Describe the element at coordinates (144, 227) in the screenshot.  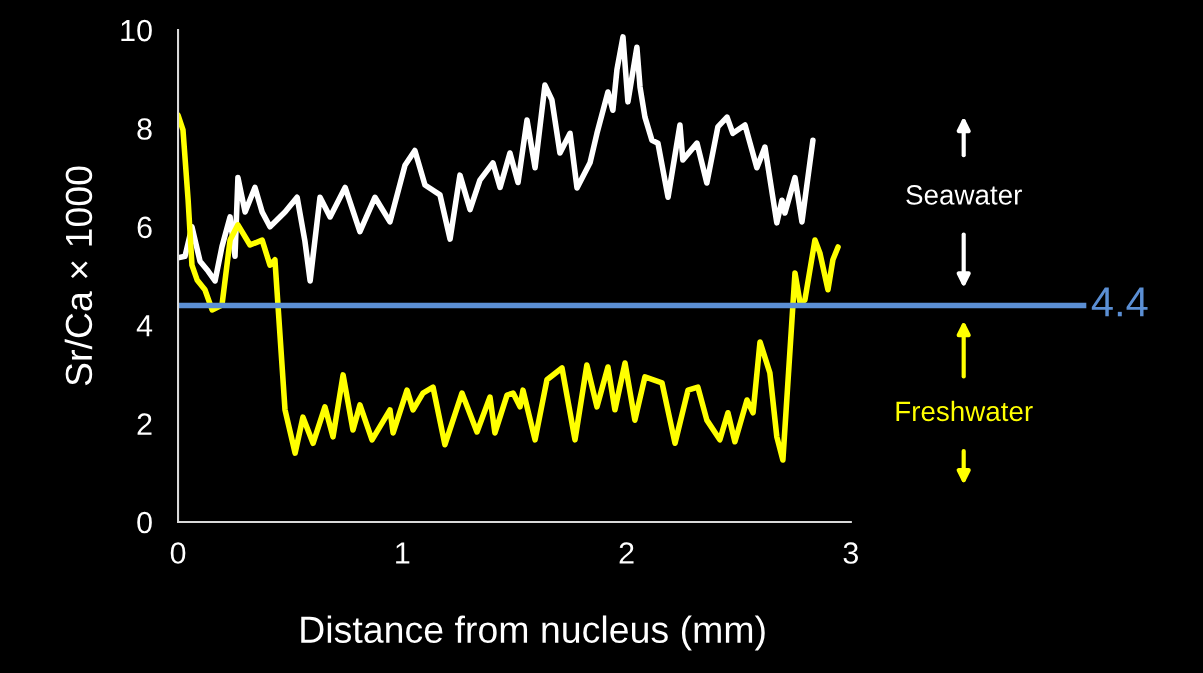
I see `y-tick-label: 6` at that location.